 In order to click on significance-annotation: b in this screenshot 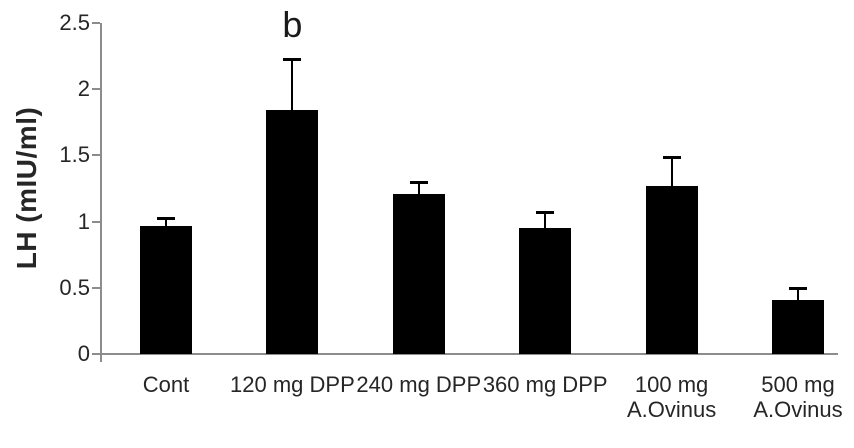, I will do `click(292, 24)`.